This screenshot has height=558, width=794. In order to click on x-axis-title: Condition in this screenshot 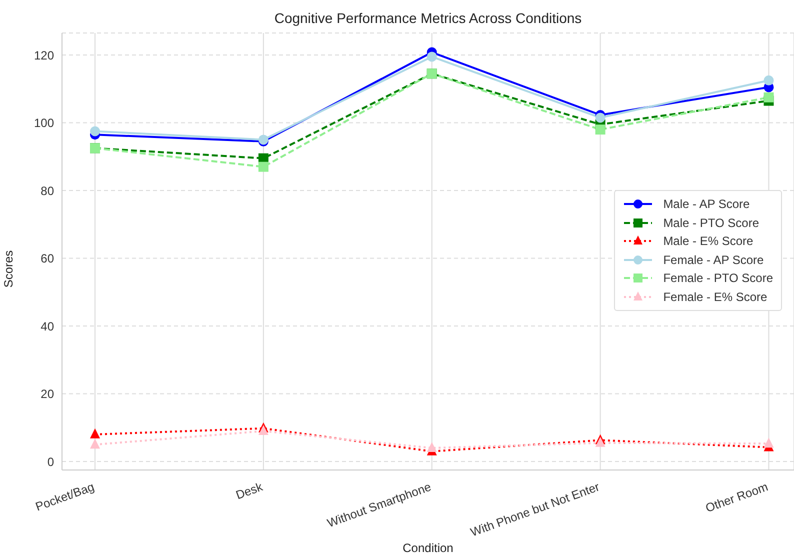, I will do `click(428, 548)`.